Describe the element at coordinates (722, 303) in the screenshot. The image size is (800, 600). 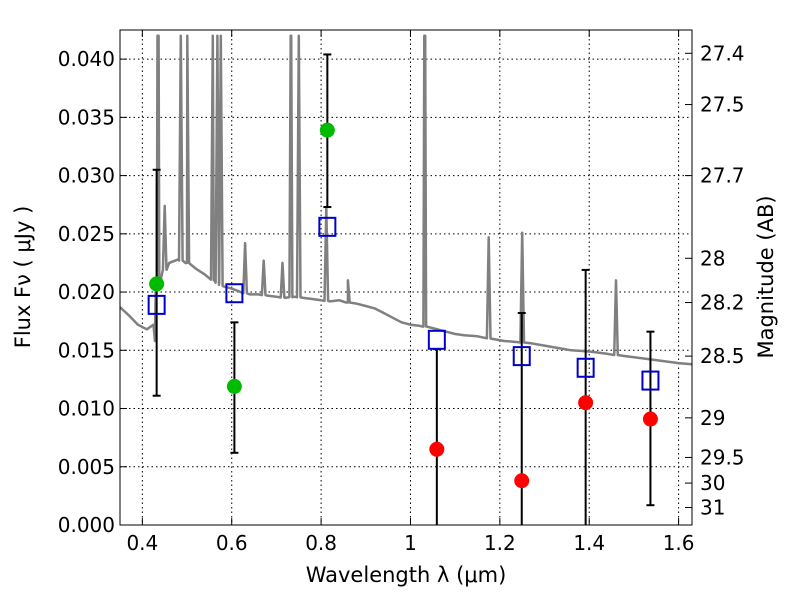
I see `magnitude-tick-label: 28.2` at that location.